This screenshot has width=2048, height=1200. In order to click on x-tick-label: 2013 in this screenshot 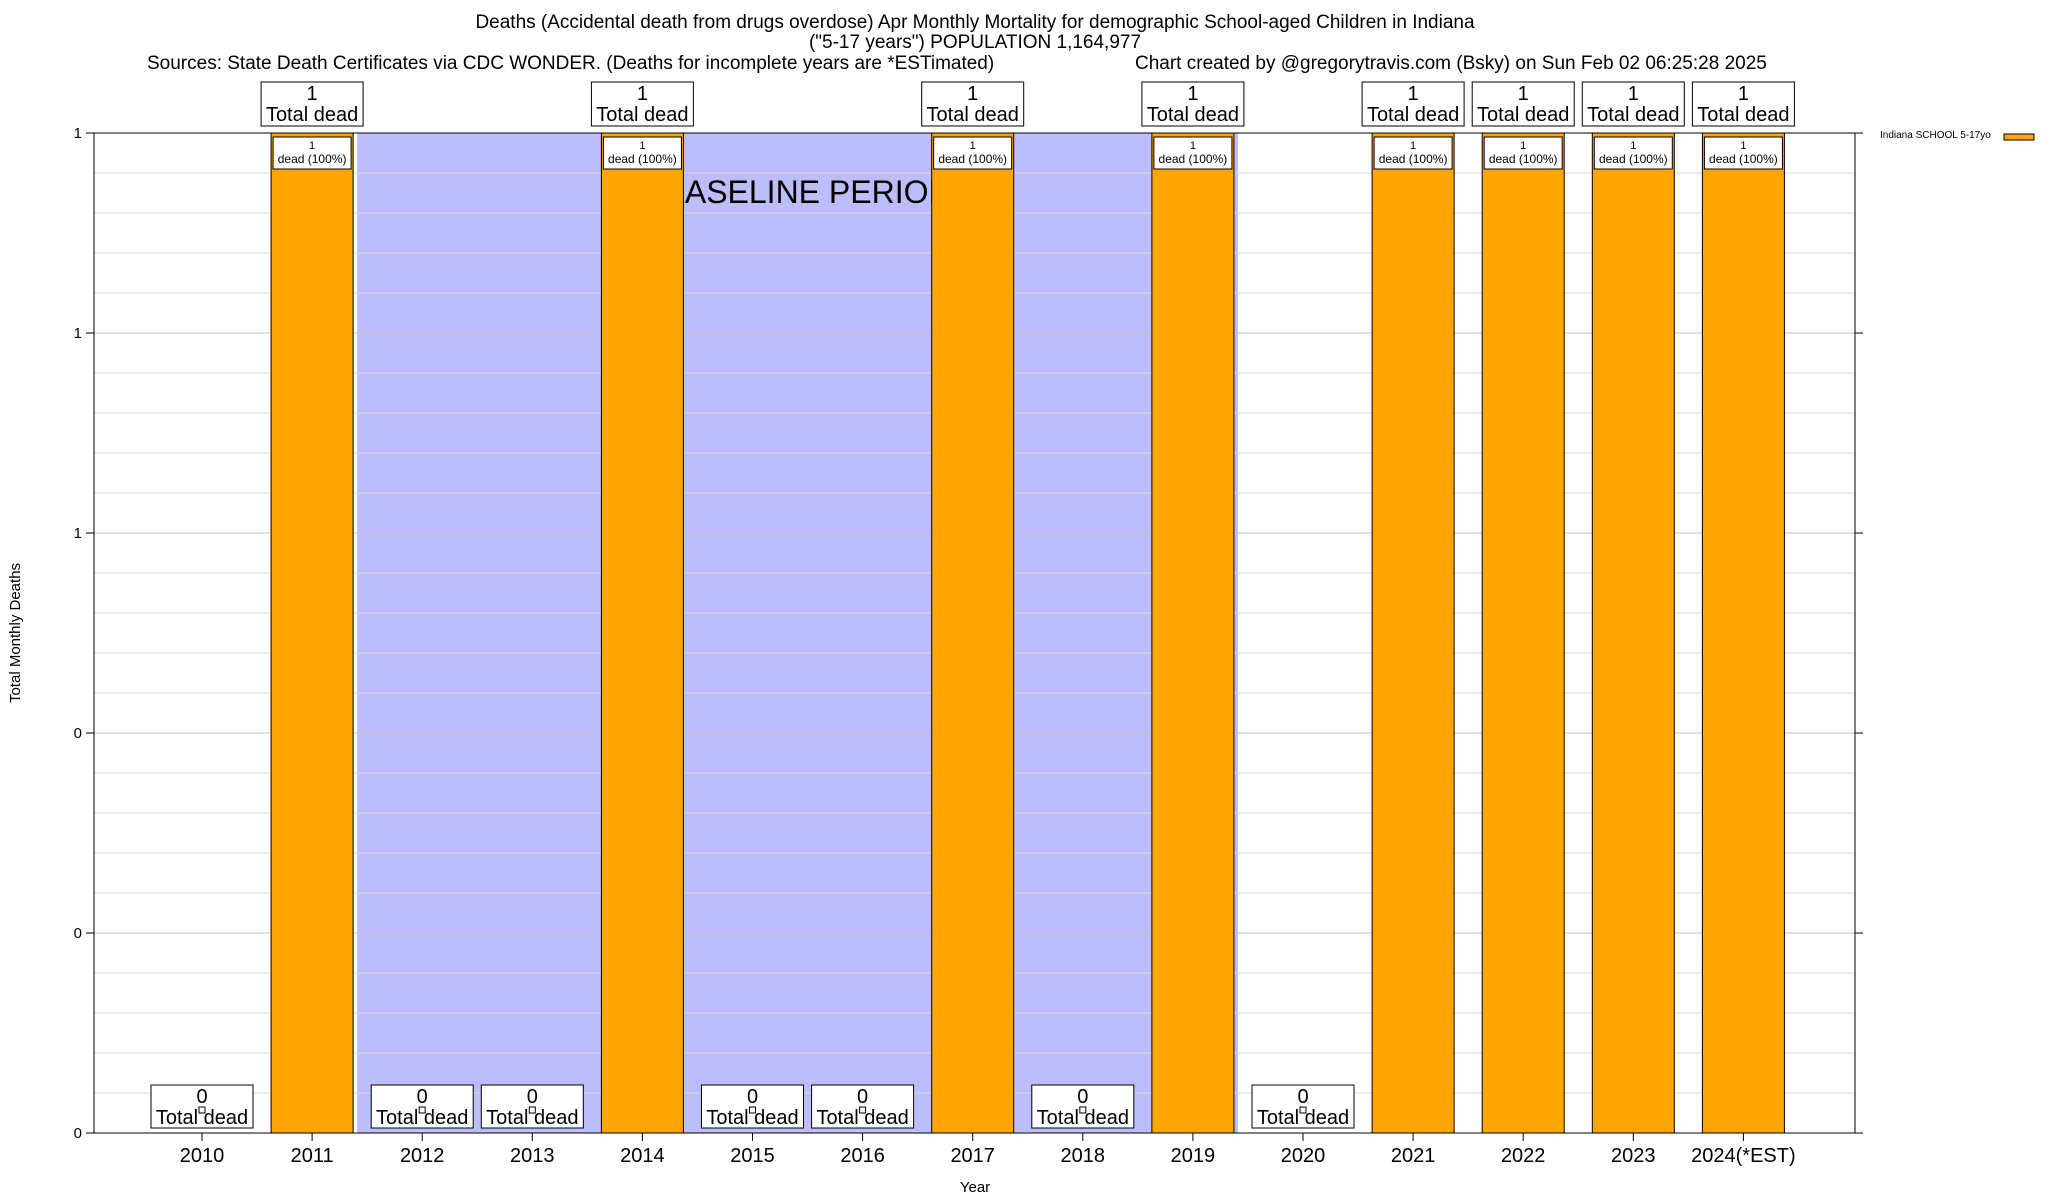, I will do `click(532, 1156)`.